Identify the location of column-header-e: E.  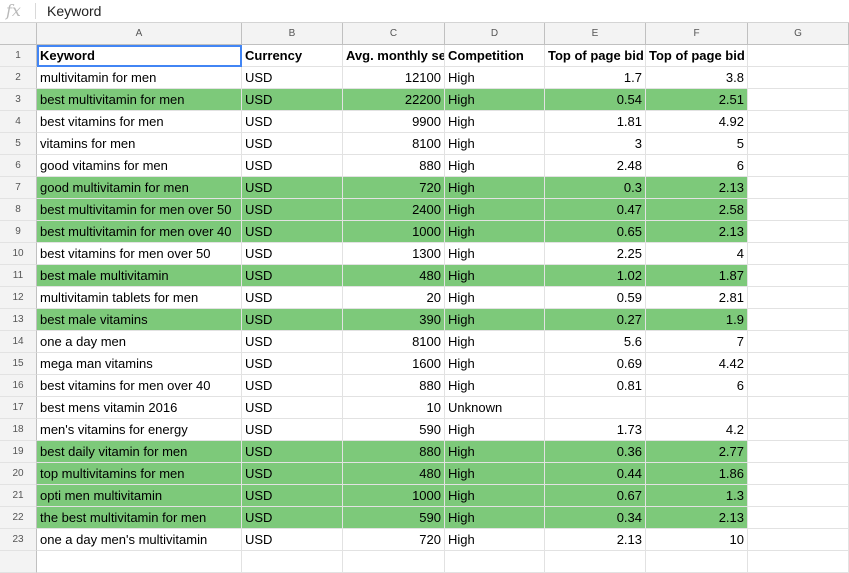
(595, 34).